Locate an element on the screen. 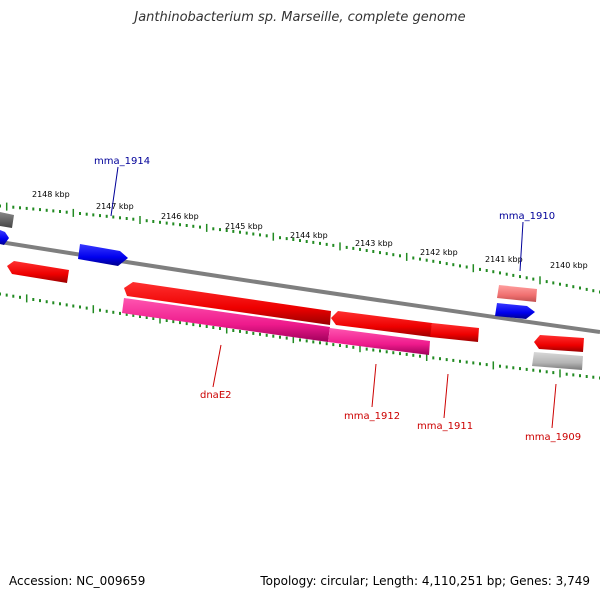  inner-scale-ruler is located at coordinates (300, 336).